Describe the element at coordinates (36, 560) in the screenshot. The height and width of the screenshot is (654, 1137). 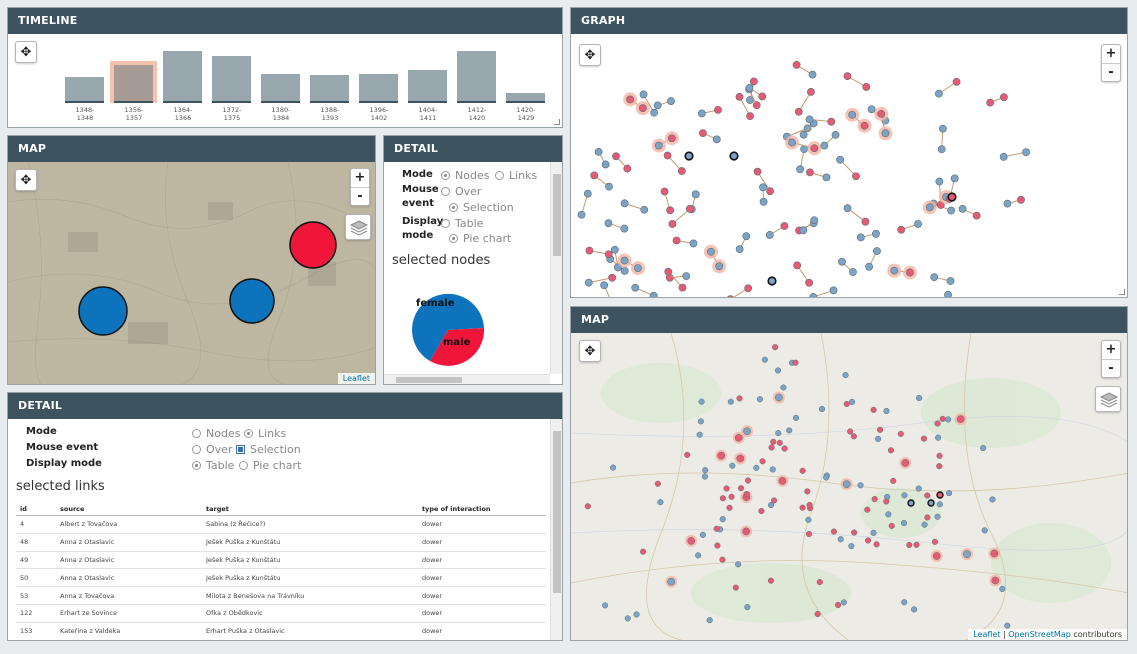
I see `table-cell: 49` at that location.